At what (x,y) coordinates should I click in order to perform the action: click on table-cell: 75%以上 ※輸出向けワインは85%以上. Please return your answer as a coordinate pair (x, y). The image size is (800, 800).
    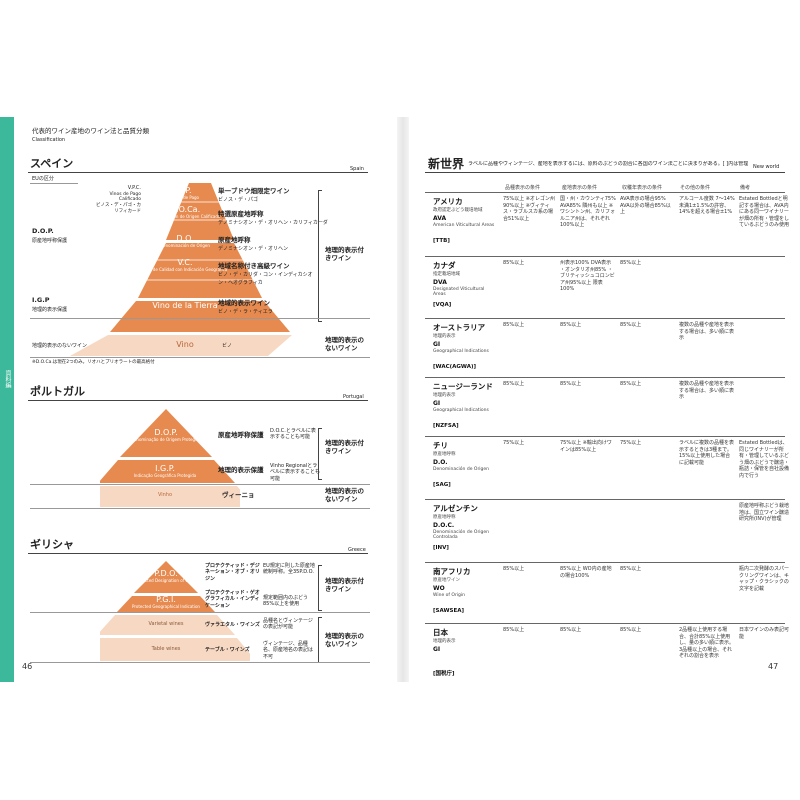
    Looking at the image, I should click on (586, 446).